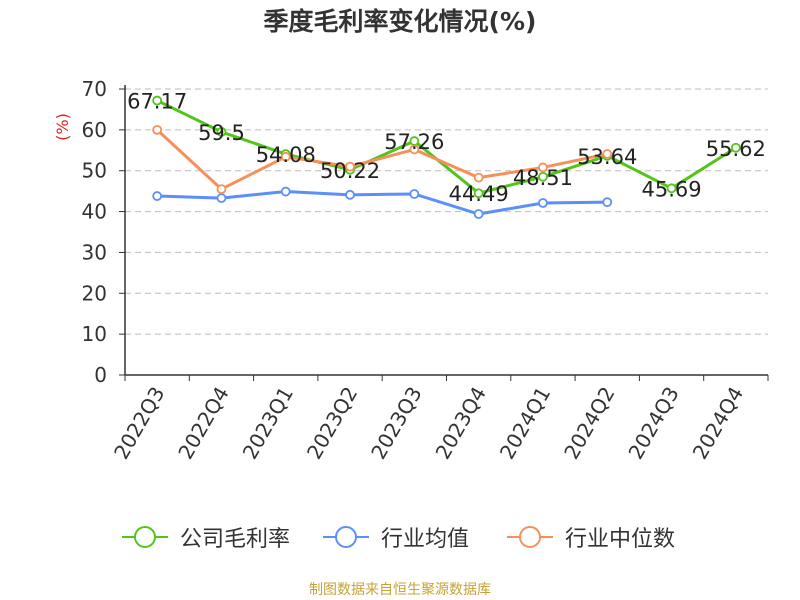 The width and height of the screenshot is (800, 600). What do you see at coordinates (400, 21) in the screenshot?
I see `chart-title: 季度毛利率变化情况(%)` at bounding box center [400, 21].